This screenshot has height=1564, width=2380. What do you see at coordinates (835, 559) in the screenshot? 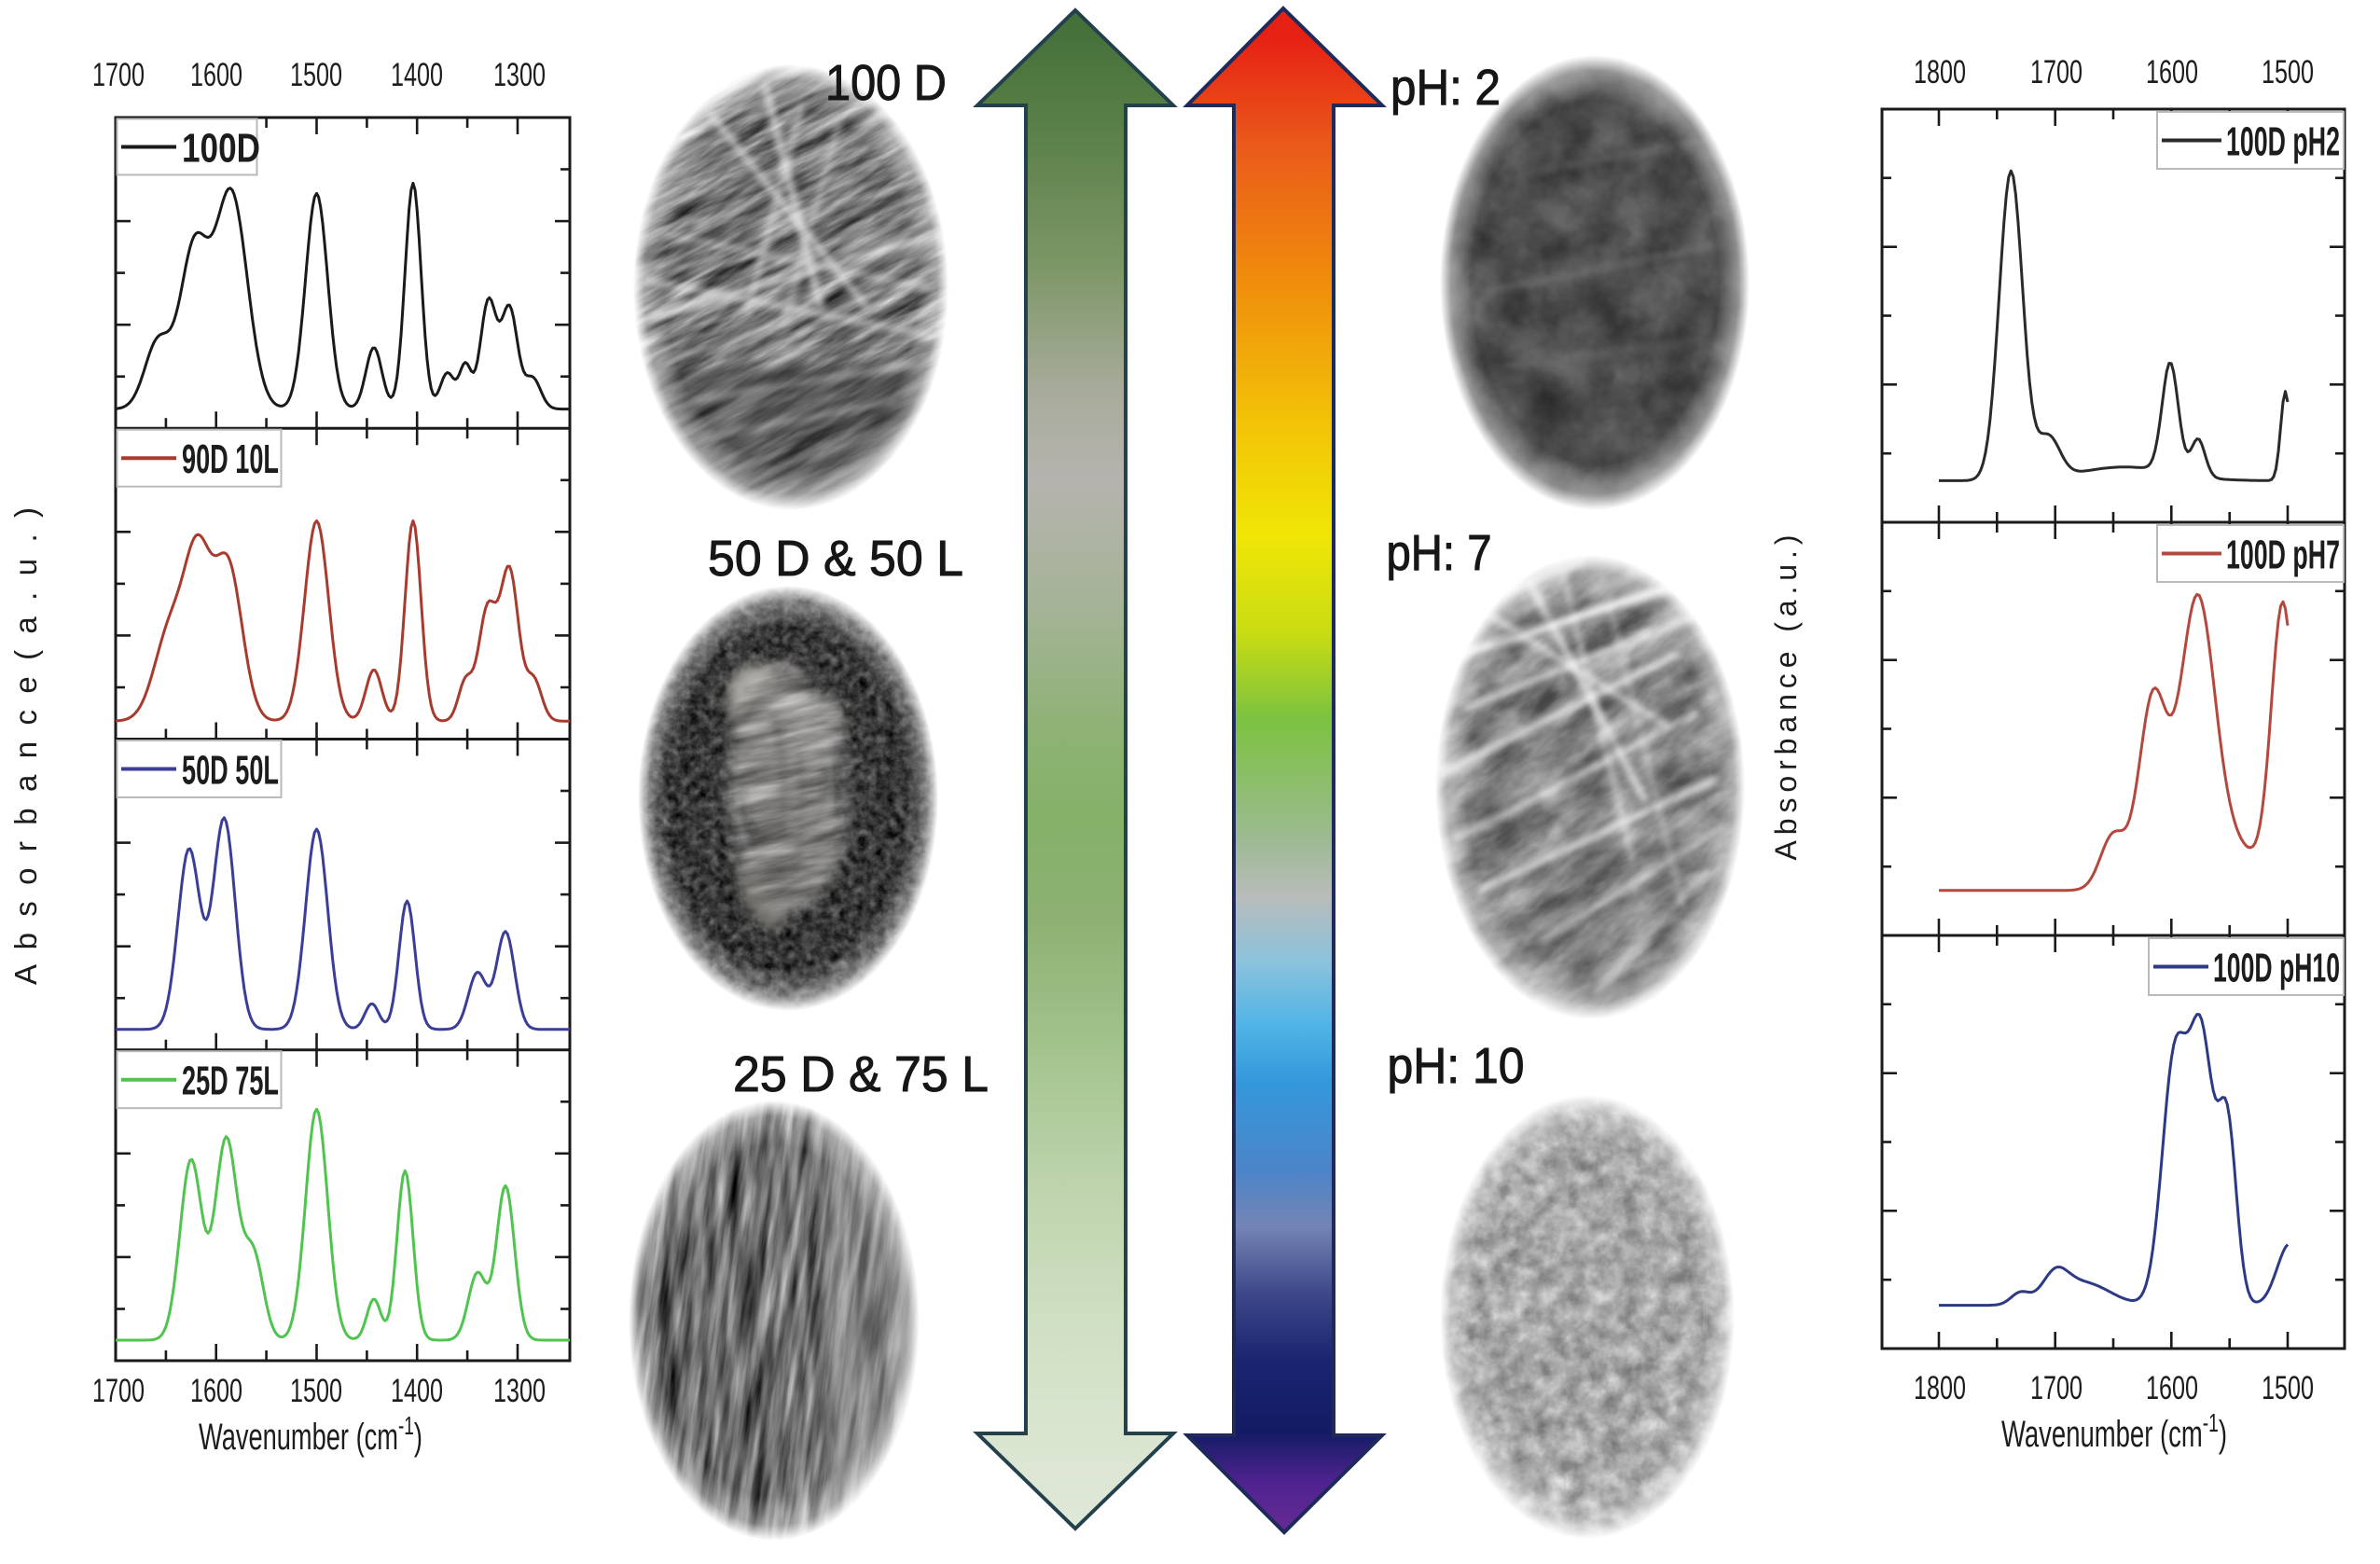
I see `svg-text: 50 D & 50 L` at bounding box center [835, 559].